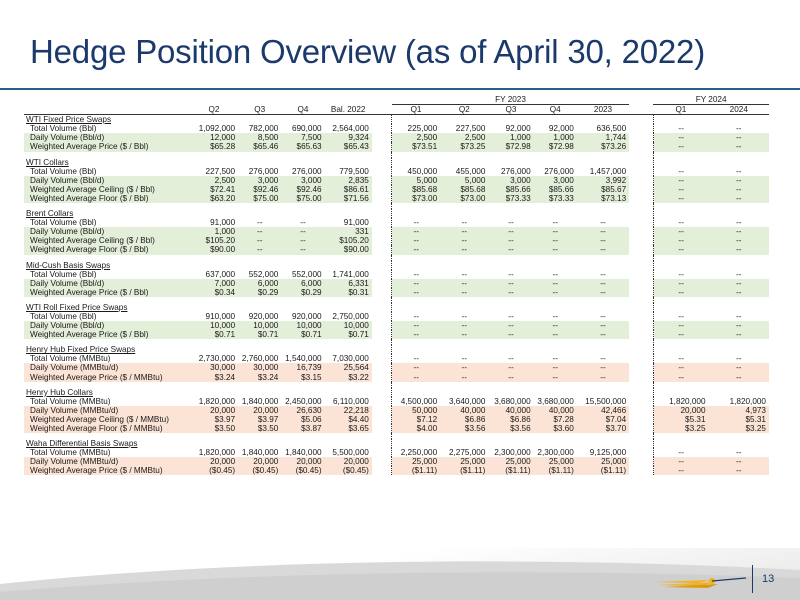  What do you see at coordinates (263, 129) in the screenshot?
I see `cell-value: 782,000` at bounding box center [263, 129].